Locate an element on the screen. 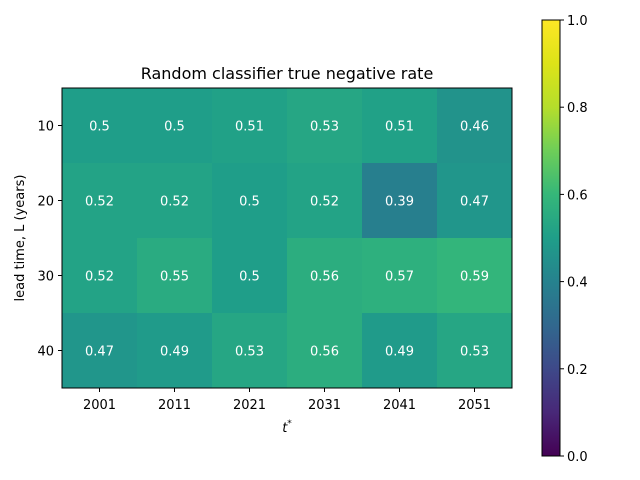 Image resolution: width=640 pixels, height=480 pixels. x-tick-label: 2041 is located at coordinates (399, 405).